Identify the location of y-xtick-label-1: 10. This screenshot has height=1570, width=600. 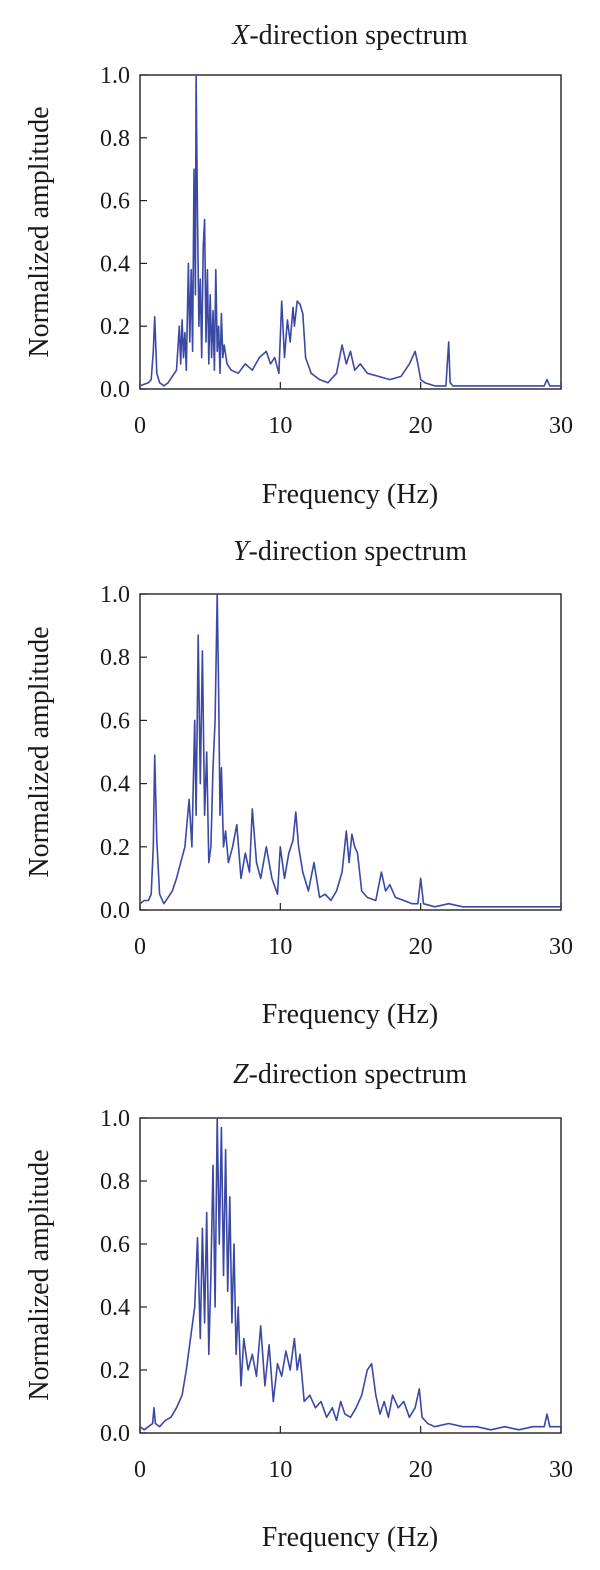
(280, 947).